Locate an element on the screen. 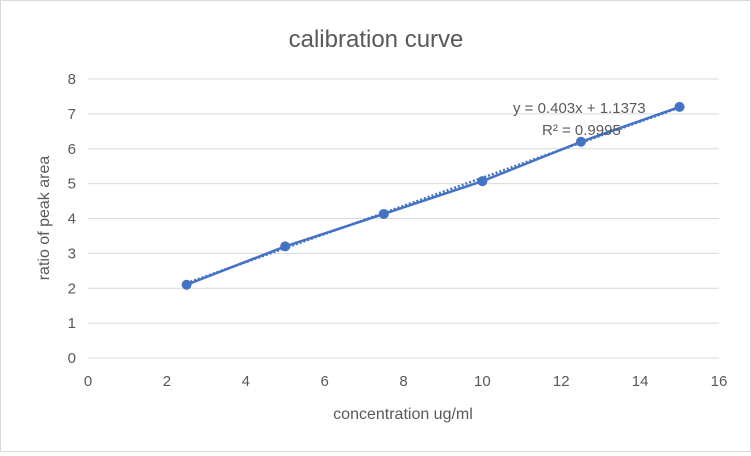  x-tick-label: 2 is located at coordinates (167, 381).